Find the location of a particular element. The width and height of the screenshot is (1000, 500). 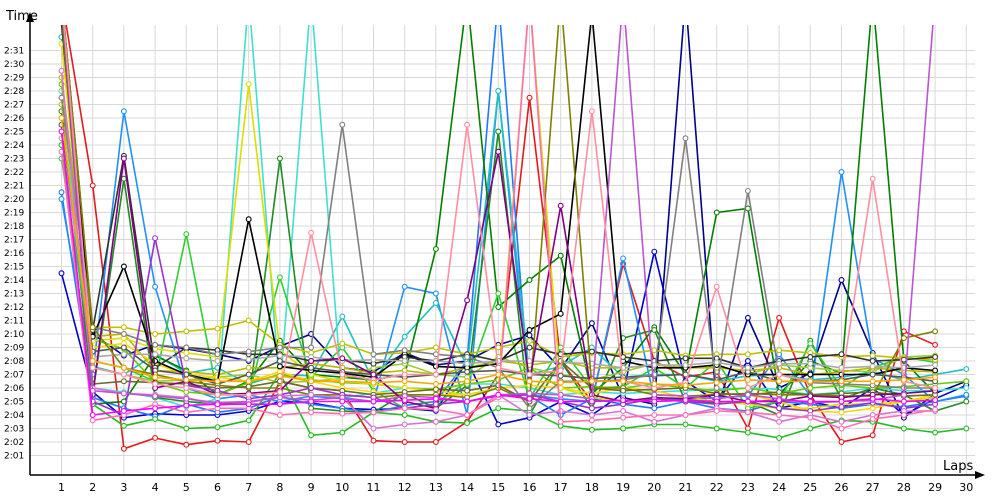

y-tick-label: 2:27 is located at coordinates (14, 106).